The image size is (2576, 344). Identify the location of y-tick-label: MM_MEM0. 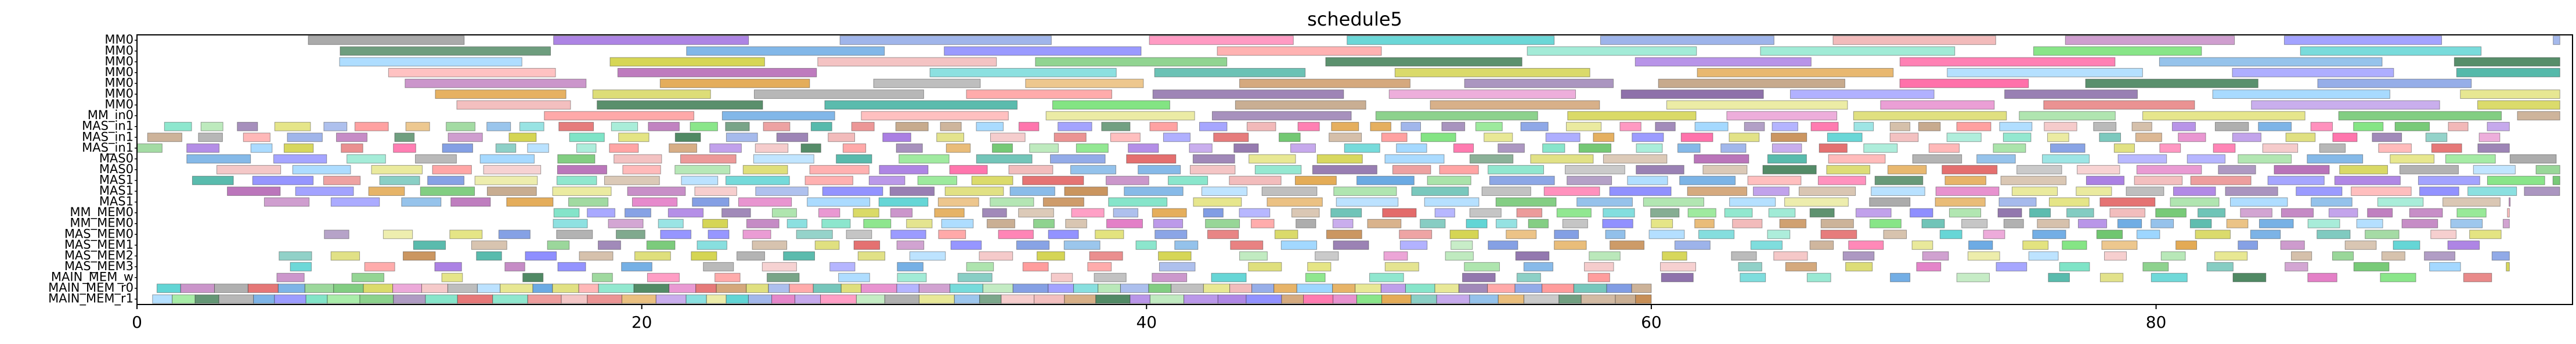
(102, 223).